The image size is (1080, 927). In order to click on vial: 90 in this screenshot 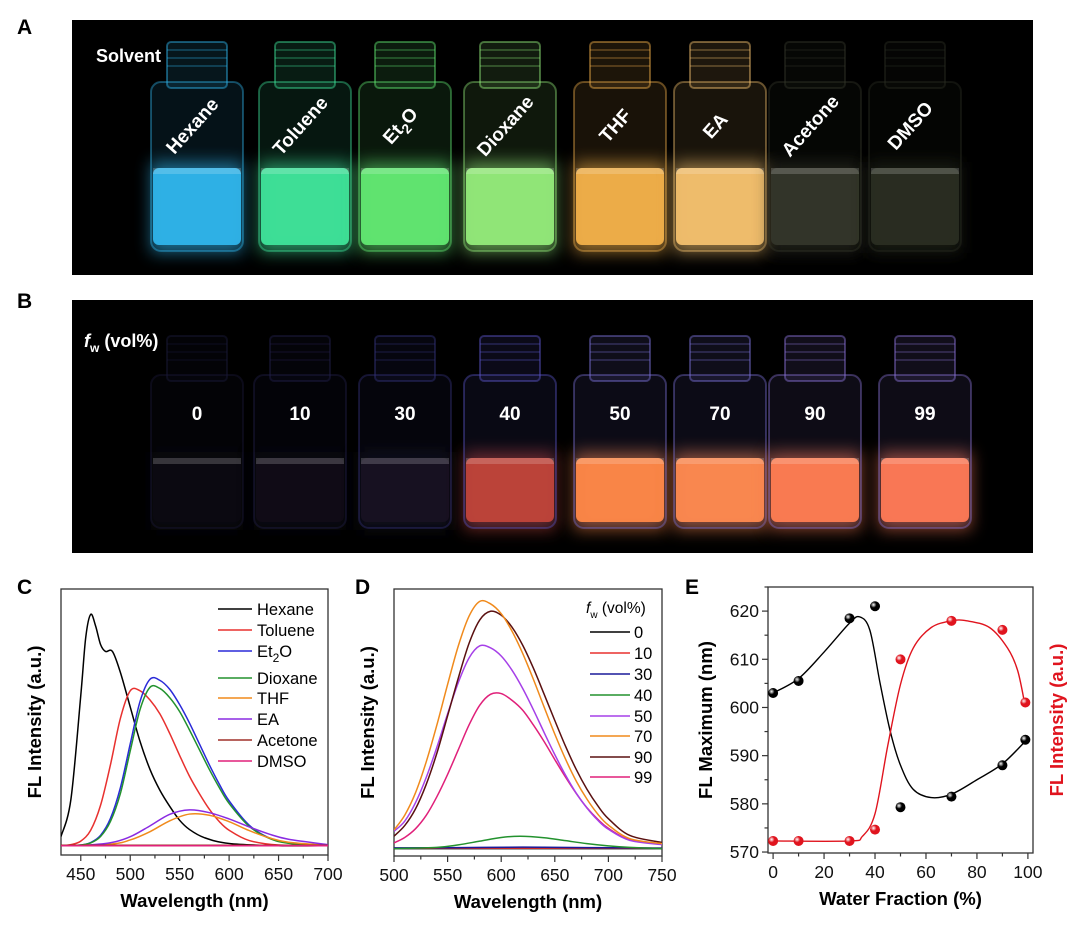, I will do `click(815, 432)`.